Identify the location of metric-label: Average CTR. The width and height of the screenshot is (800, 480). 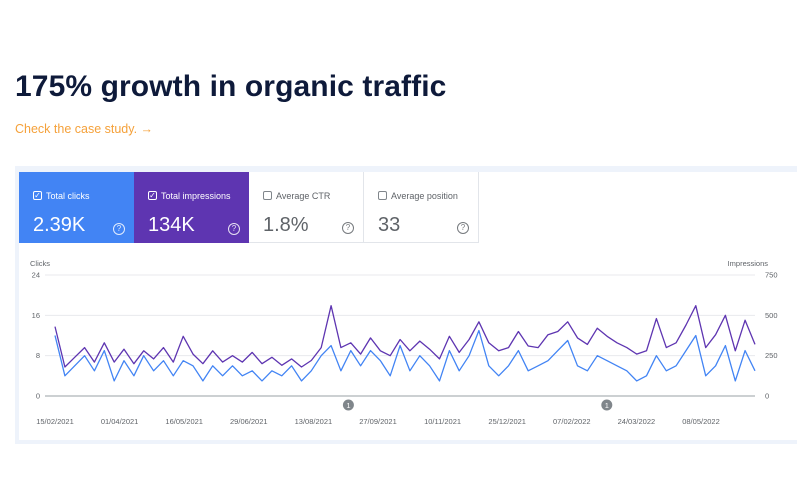
(303, 195).